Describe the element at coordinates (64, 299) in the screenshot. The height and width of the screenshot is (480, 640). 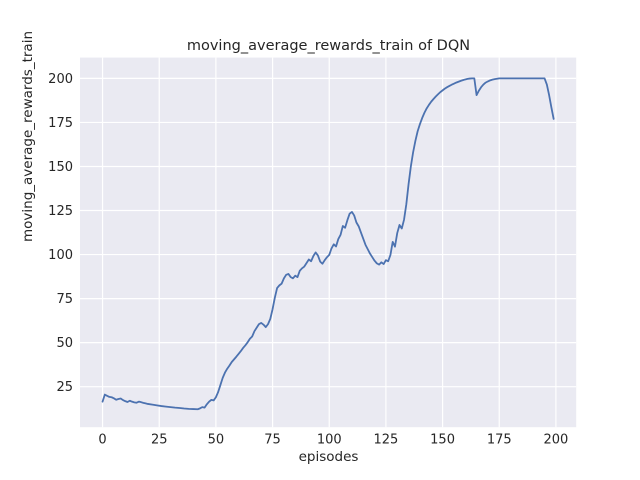
I see `y-tick-label: 75` at that location.